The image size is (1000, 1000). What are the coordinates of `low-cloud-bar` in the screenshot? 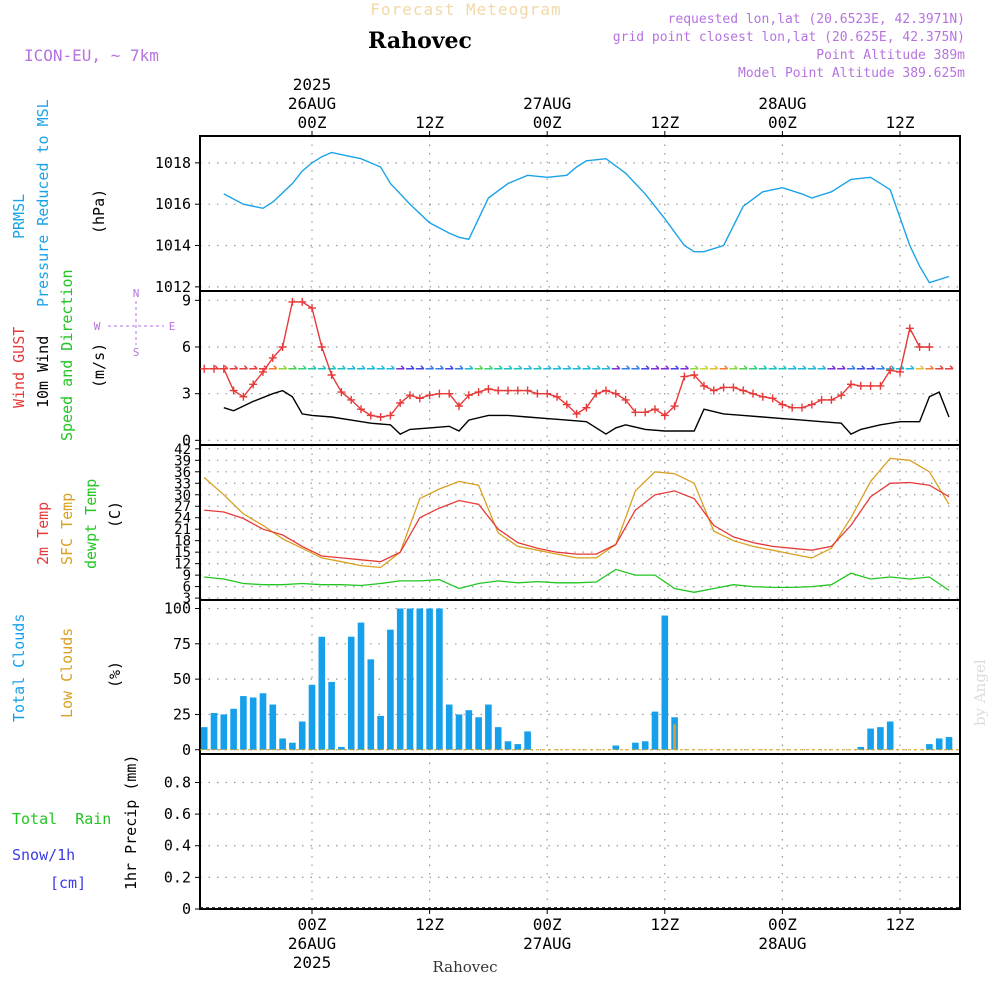 It's located at (675, 737).